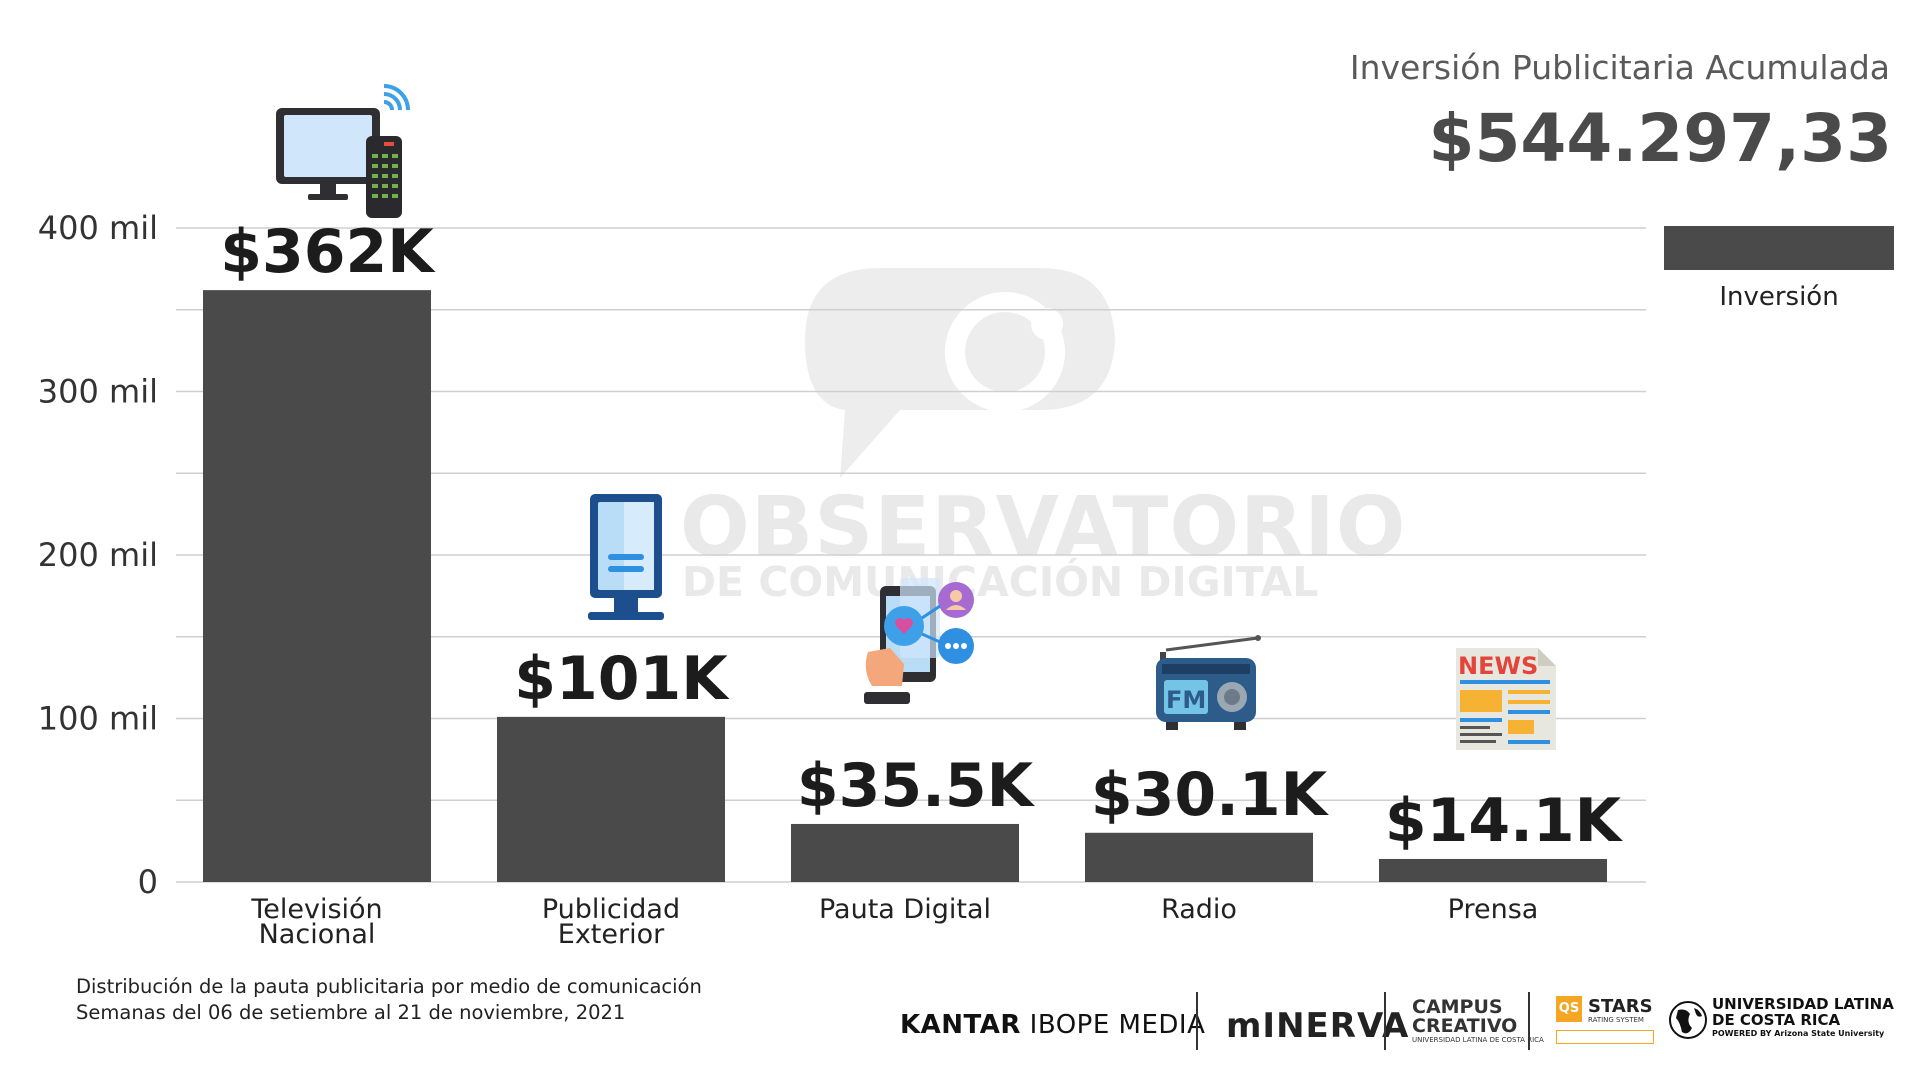  I want to click on bar-data-label: $14.1K, so click(1504, 821).